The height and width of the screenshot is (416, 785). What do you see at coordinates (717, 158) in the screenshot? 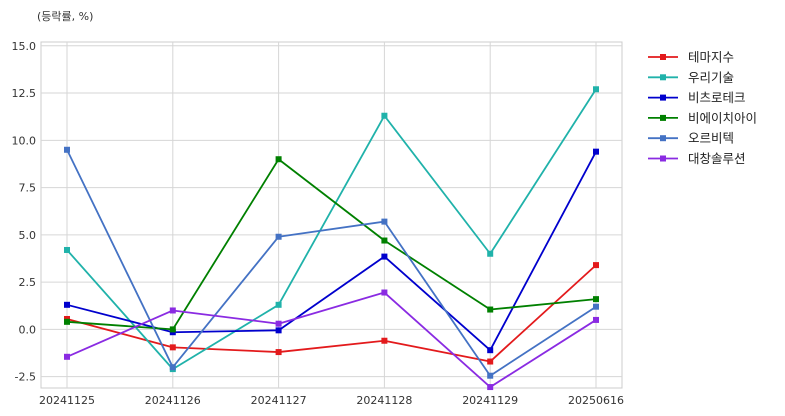
I see `legend-label: 대창솔루션` at bounding box center [717, 158].